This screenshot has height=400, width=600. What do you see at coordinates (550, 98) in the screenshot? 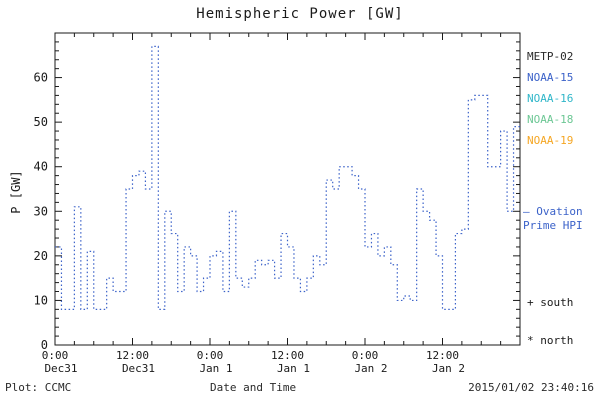
I see `legend-item-noaa16: NOAA-16` at bounding box center [550, 98].